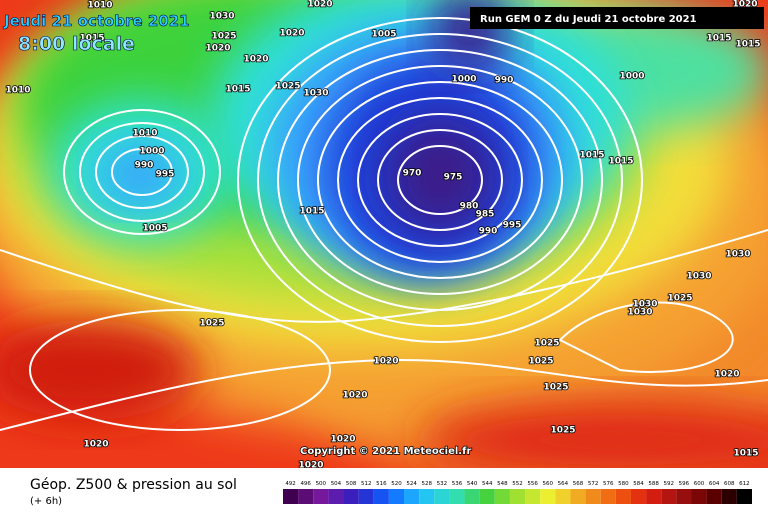 The width and height of the screenshot is (768, 512). I want to click on colorbar-label: 592, so click(669, 484).